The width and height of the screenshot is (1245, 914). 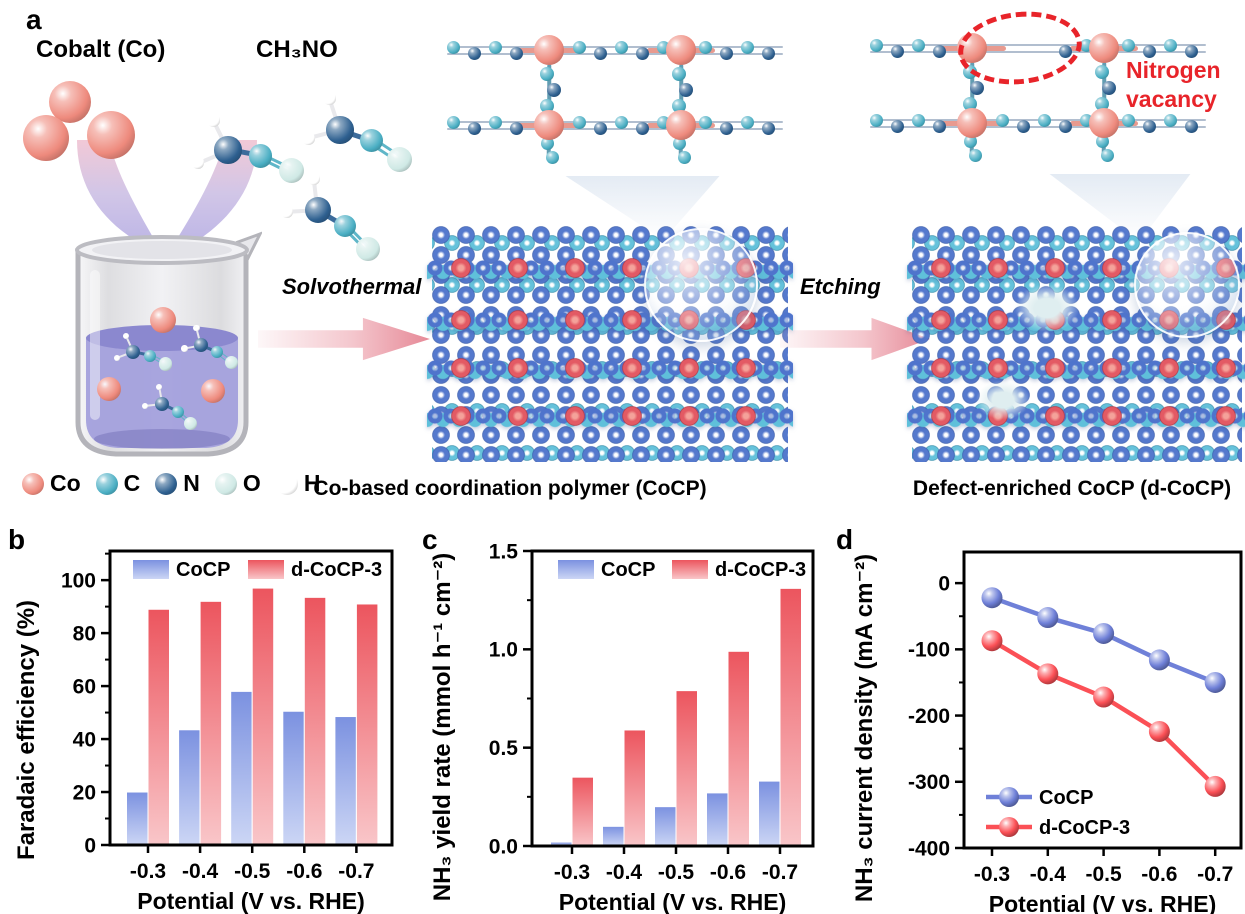 I want to click on ch3no-label: CH₃NO, so click(x=297, y=49).